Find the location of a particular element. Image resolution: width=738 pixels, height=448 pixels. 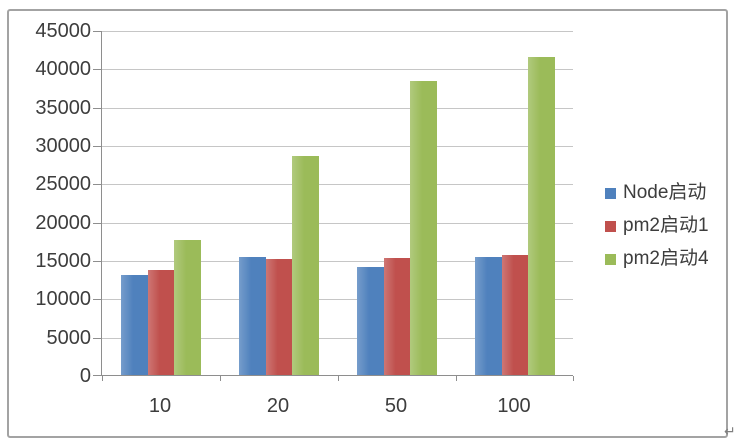

chart-legend: Node启动 pm2启动1 pm2启动4 is located at coordinates (657, 232).